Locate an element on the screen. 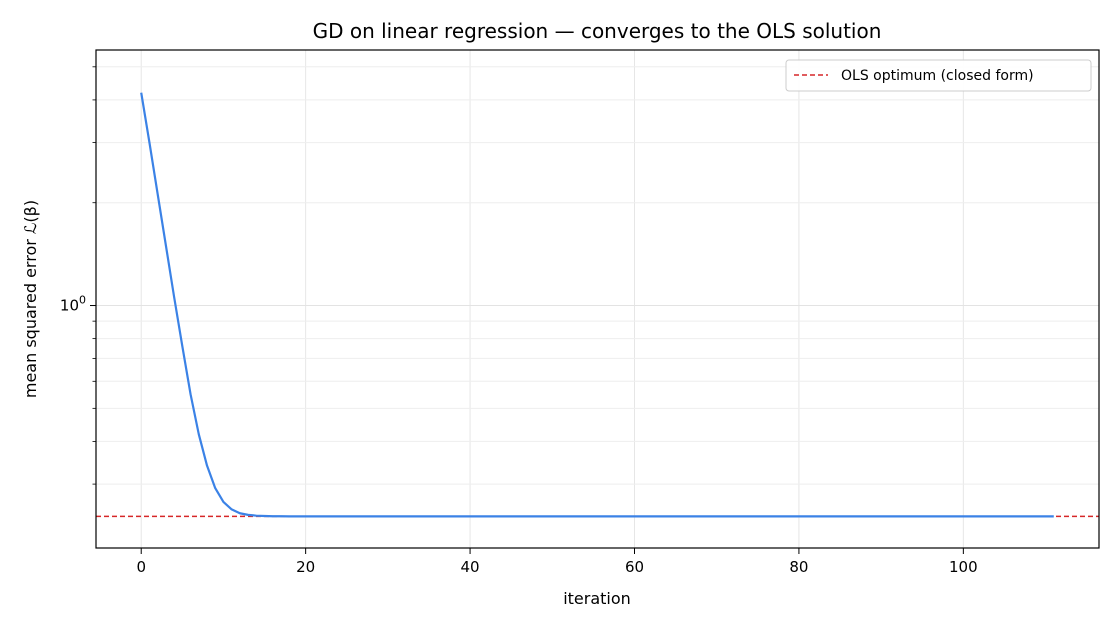 The image size is (1120, 634). legend: OLS optimum (closed form) is located at coordinates (938, 75).